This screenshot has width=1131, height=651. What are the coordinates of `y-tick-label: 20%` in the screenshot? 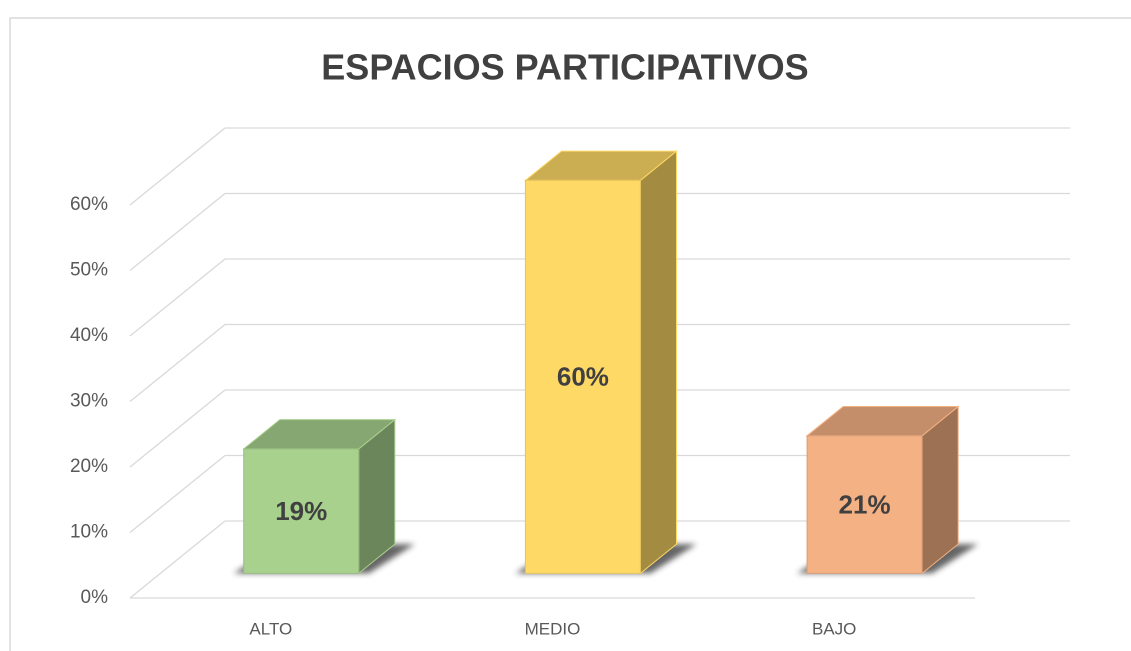 It's located at (89, 466).